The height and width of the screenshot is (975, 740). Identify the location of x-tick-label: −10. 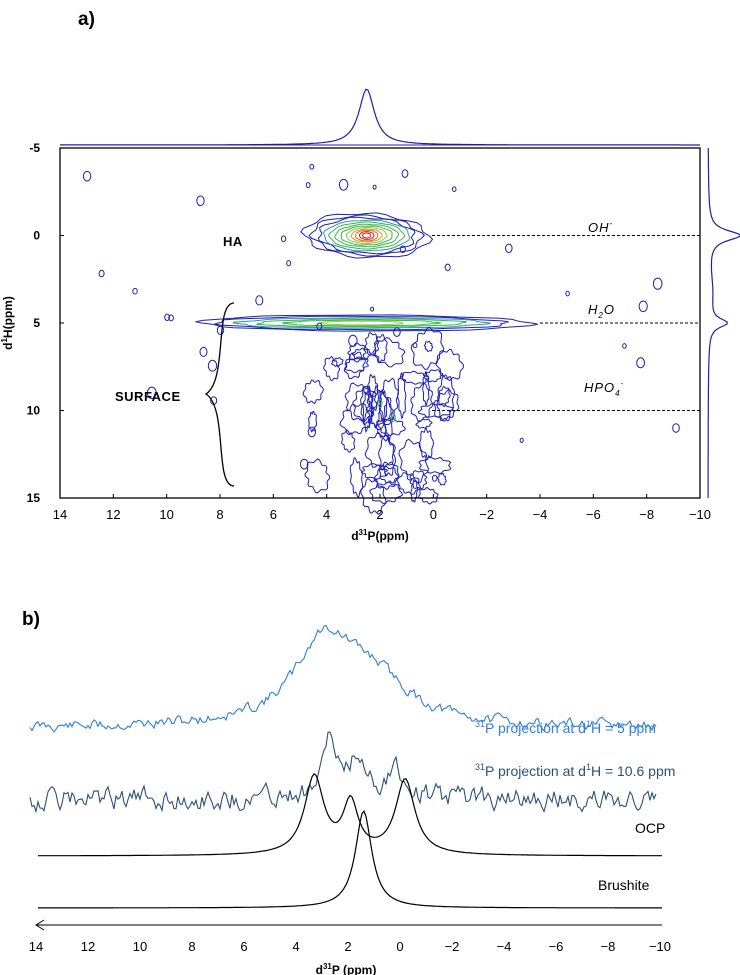
(700, 514).